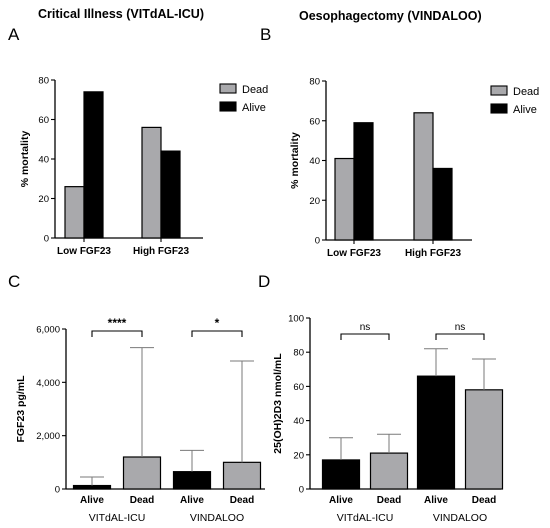 This screenshot has width=550, height=528. I want to click on y-tick-label: 4,000, so click(48, 383).